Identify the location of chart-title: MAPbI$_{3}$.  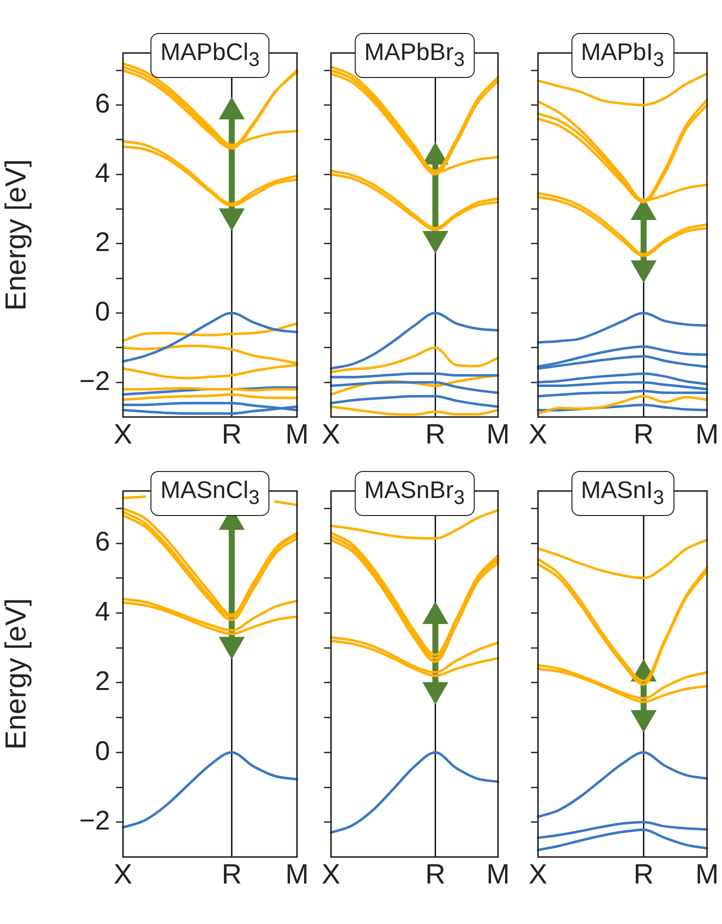
(622, 55).